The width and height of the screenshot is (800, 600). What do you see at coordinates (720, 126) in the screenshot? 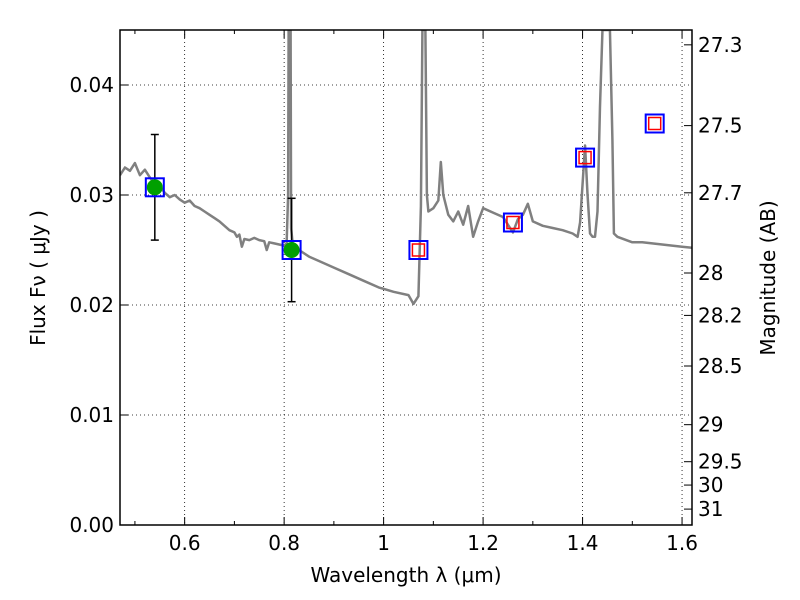
I see `right-tick-label: 27.5` at bounding box center [720, 126].